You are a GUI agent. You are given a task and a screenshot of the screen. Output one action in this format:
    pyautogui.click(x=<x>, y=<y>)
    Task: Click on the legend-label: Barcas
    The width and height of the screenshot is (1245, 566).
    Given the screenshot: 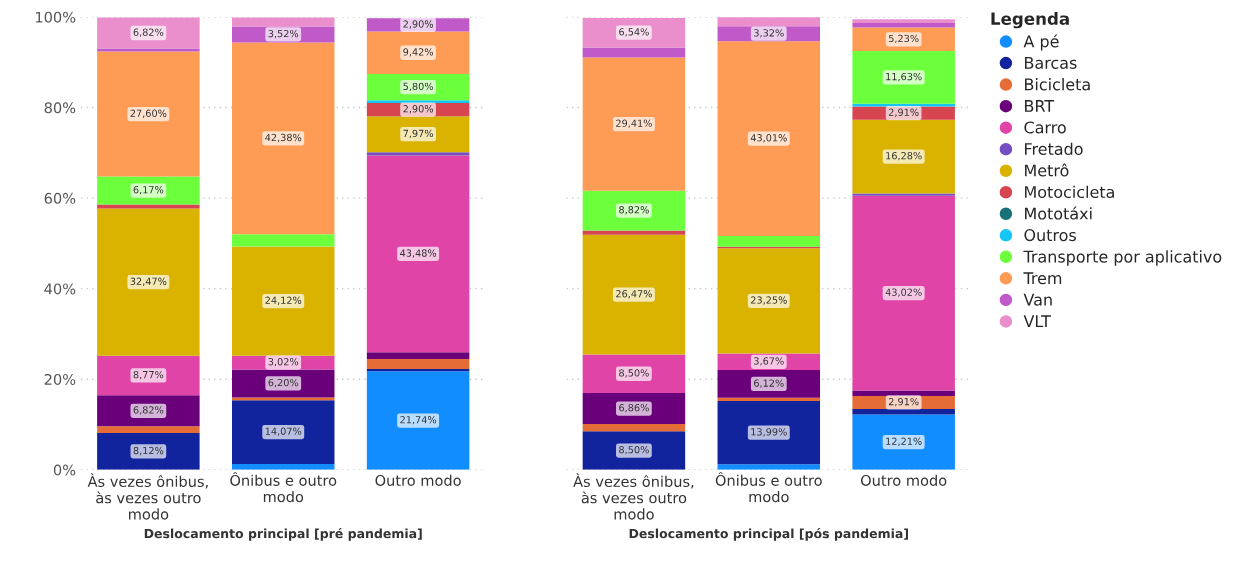 What is the action you would take?
    pyautogui.click(x=1051, y=63)
    